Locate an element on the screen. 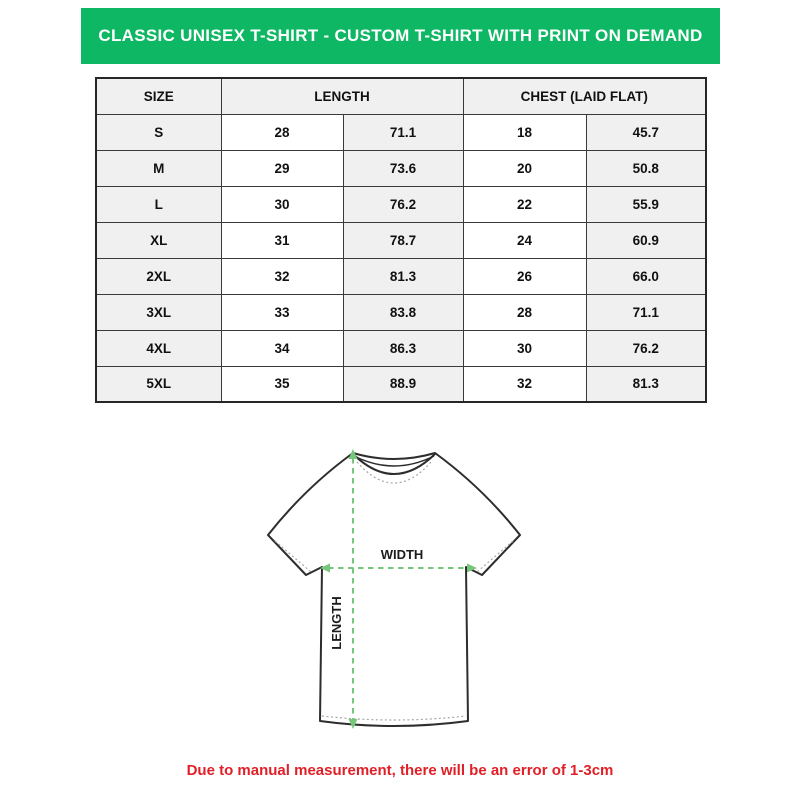 Image resolution: width=800 pixels, height=800 pixels. chest-in-cell: 24 is located at coordinates (524, 240).